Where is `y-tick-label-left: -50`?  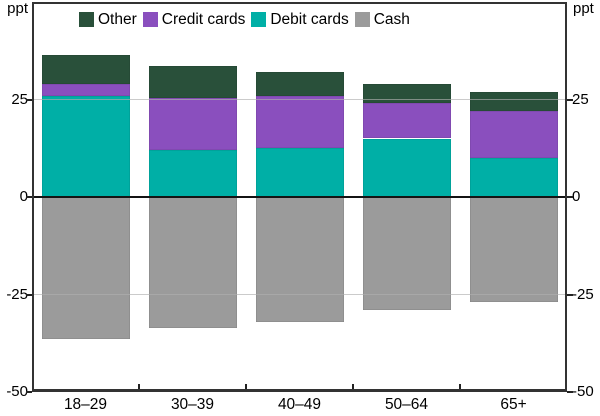
y-tick-label-left: -50 is located at coordinates (17, 391).